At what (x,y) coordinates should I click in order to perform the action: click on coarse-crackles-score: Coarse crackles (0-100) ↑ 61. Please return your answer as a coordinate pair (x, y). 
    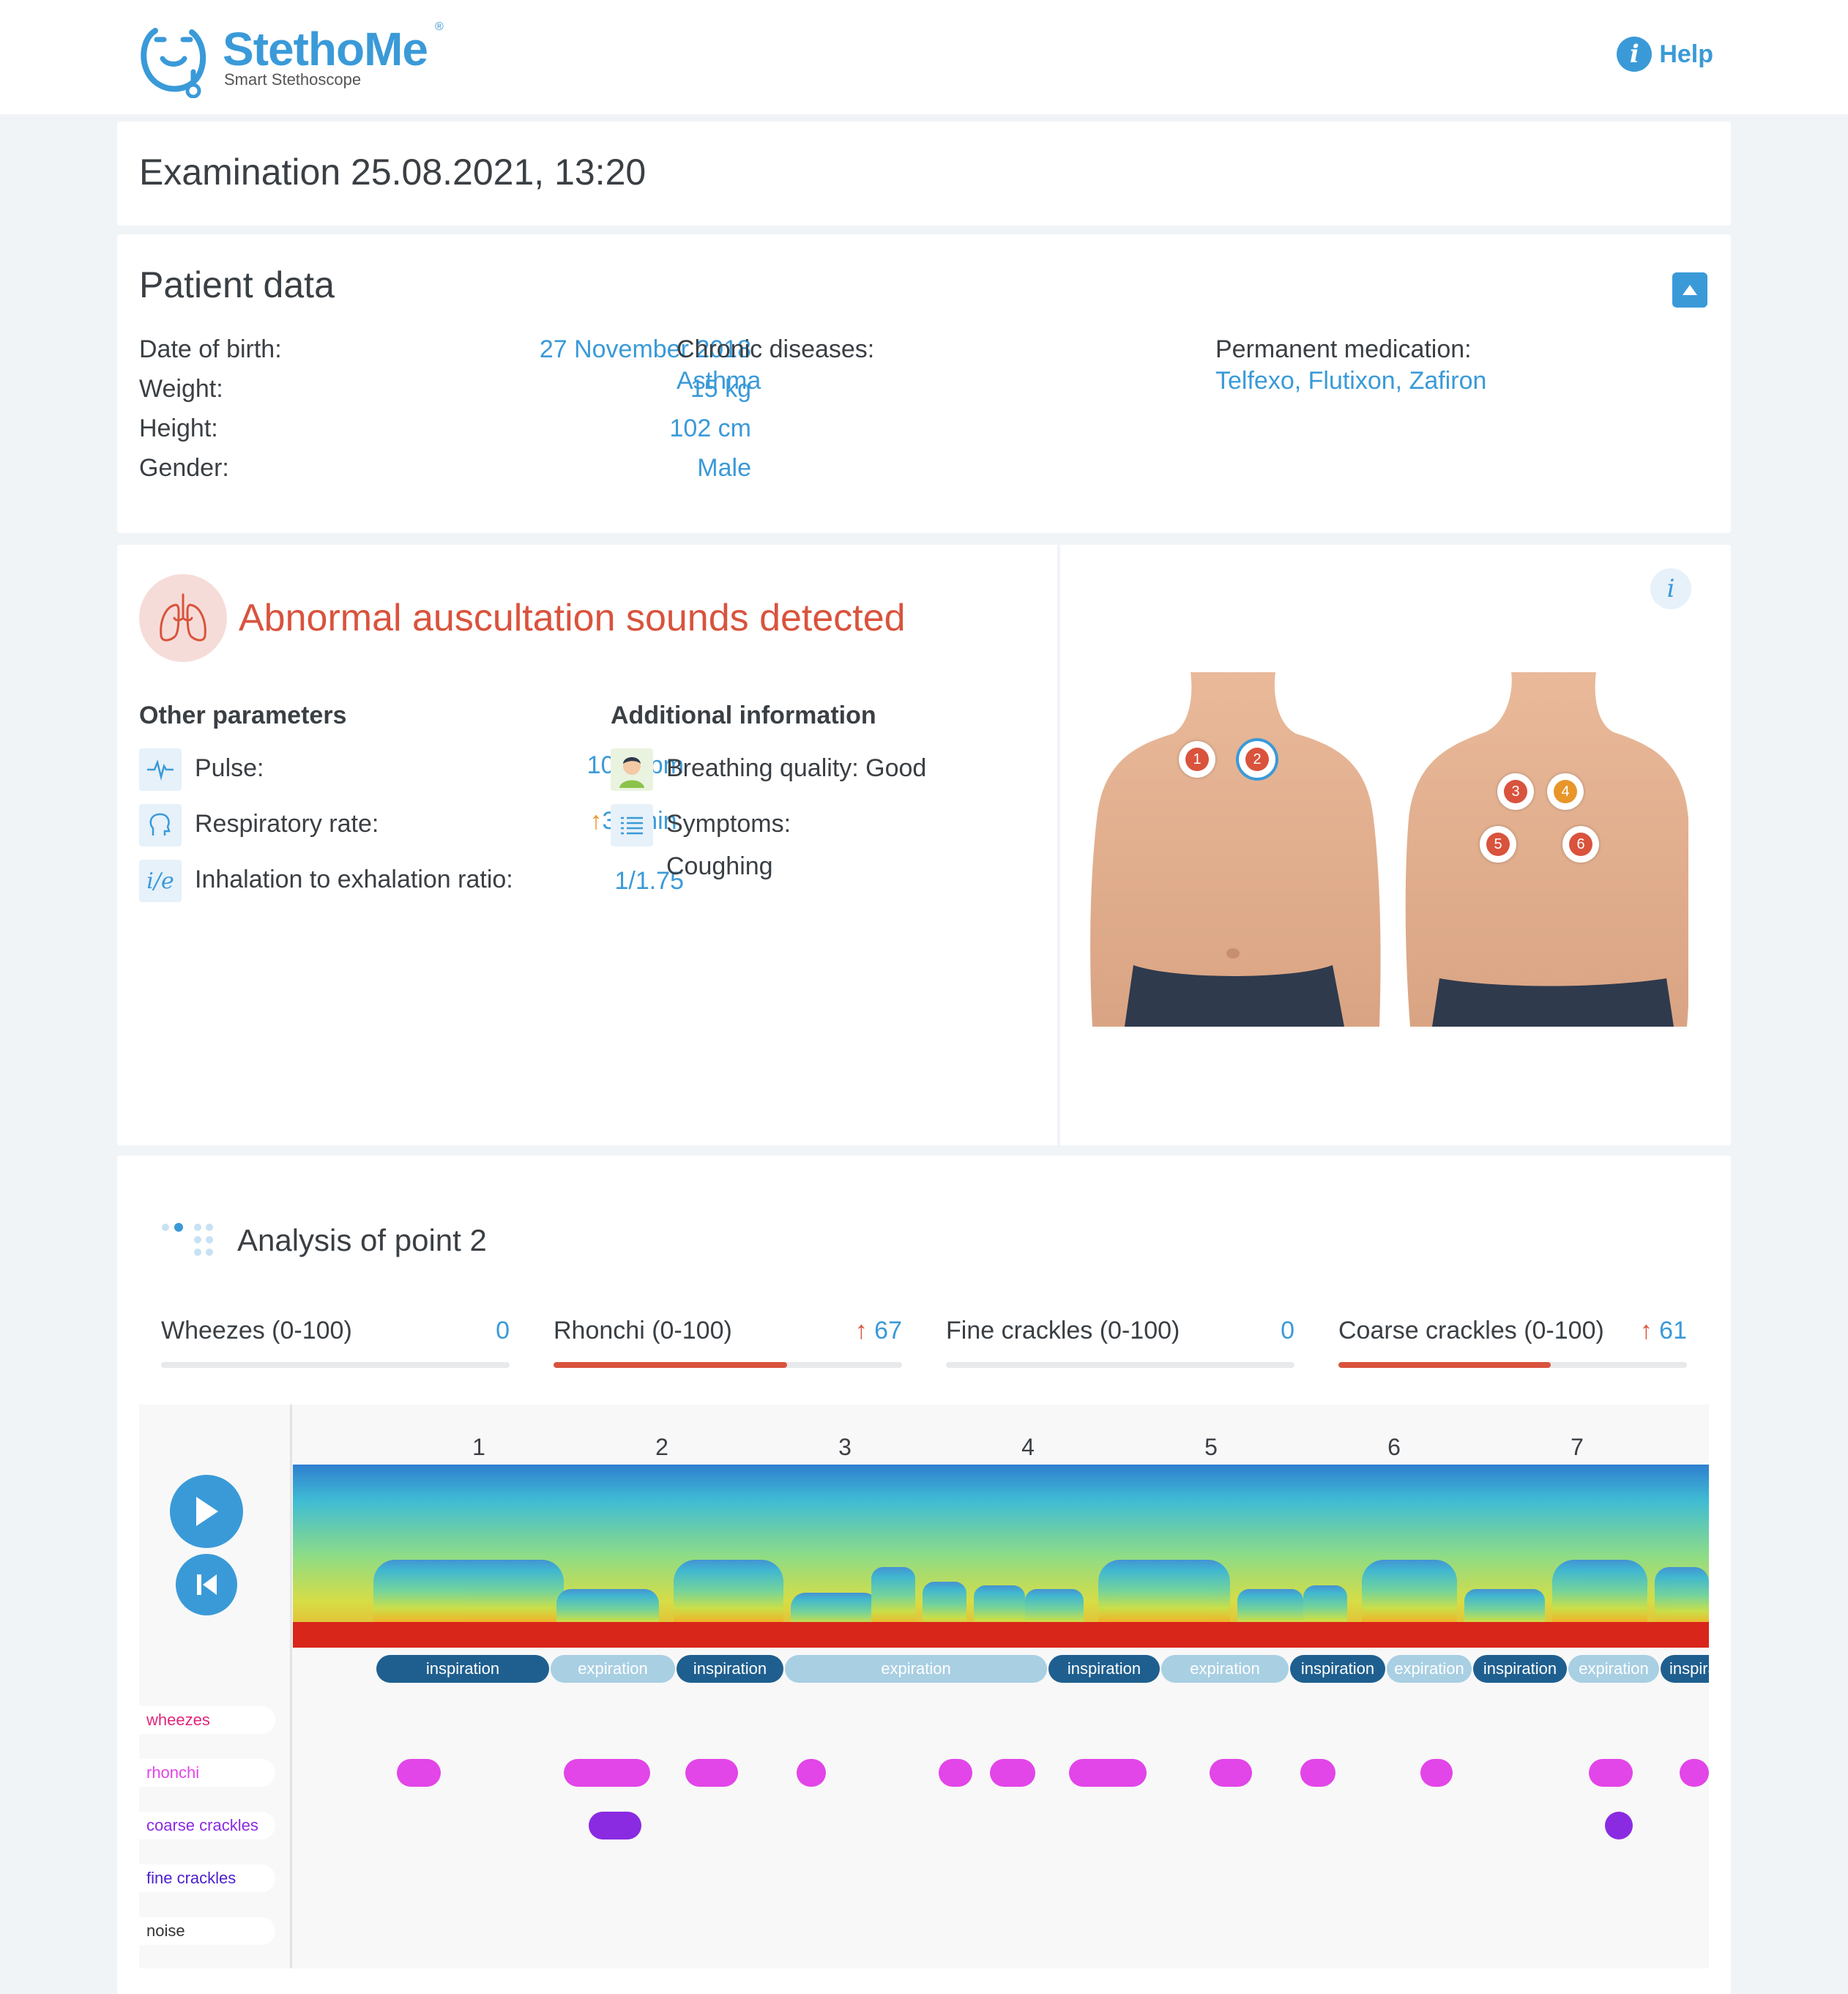
    Looking at the image, I should click on (1512, 1342).